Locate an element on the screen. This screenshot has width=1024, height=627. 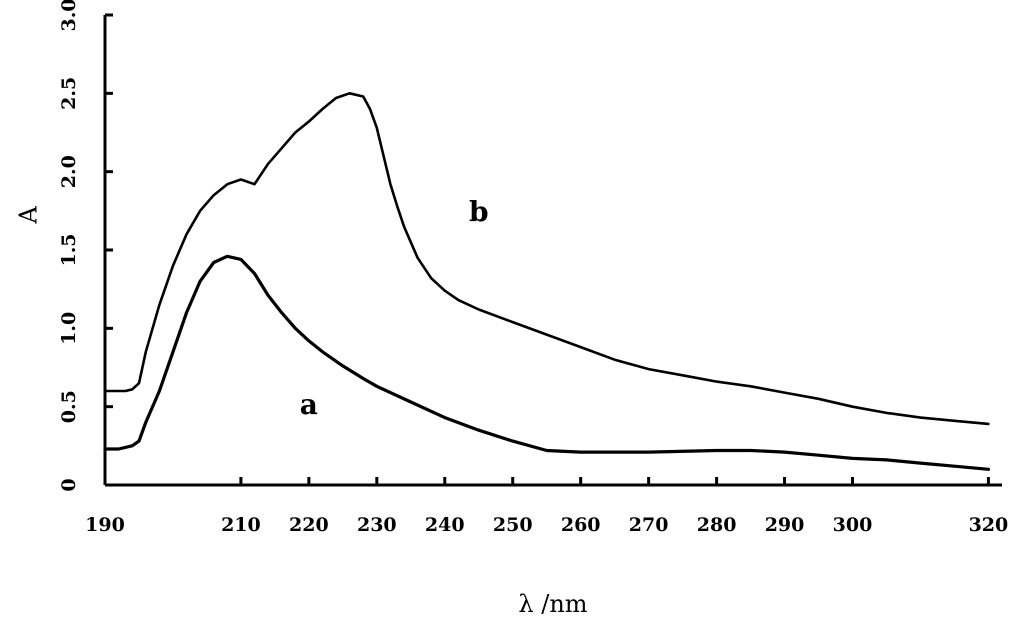
x-tick-label: 210 is located at coordinates (241, 525).